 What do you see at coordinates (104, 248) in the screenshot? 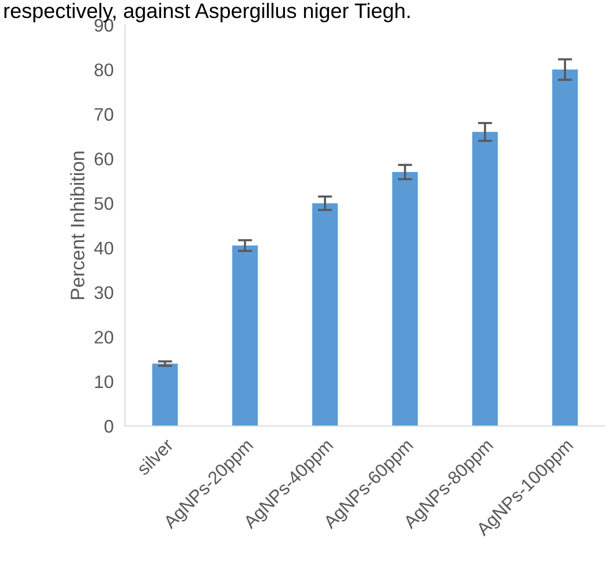
I see `y-tick-label: 40` at bounding box center [104, 248].